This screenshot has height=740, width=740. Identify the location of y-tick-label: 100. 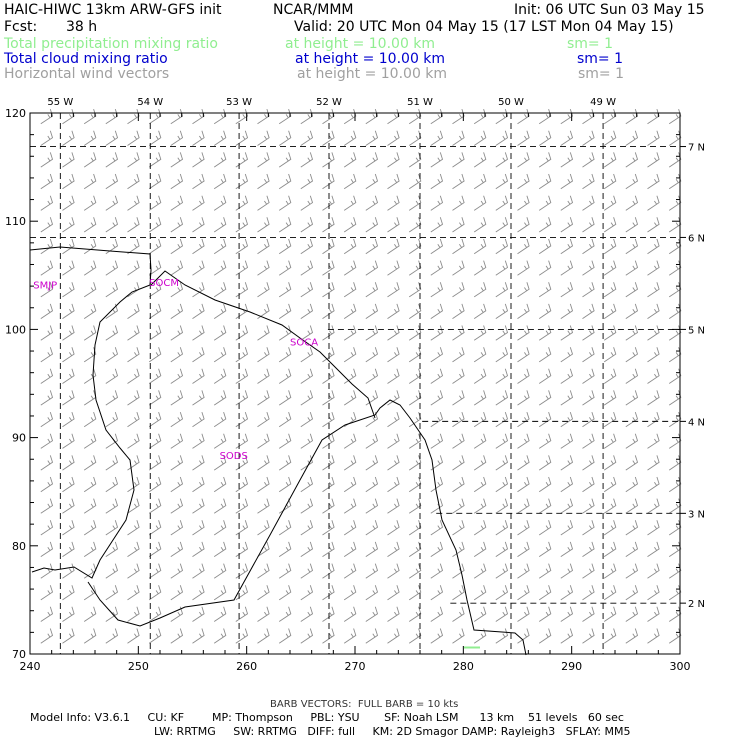
(15, 329).